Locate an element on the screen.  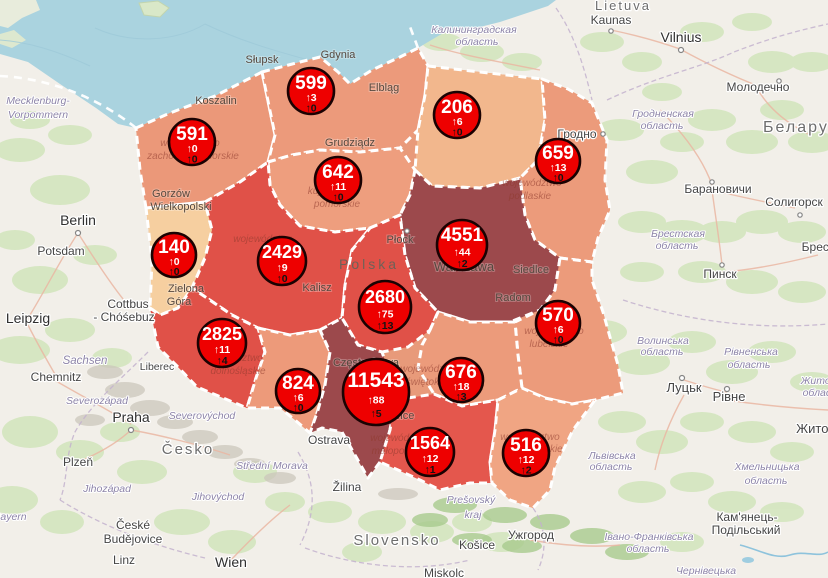
svg-text: Bayern is located at coordinates (13, 517).